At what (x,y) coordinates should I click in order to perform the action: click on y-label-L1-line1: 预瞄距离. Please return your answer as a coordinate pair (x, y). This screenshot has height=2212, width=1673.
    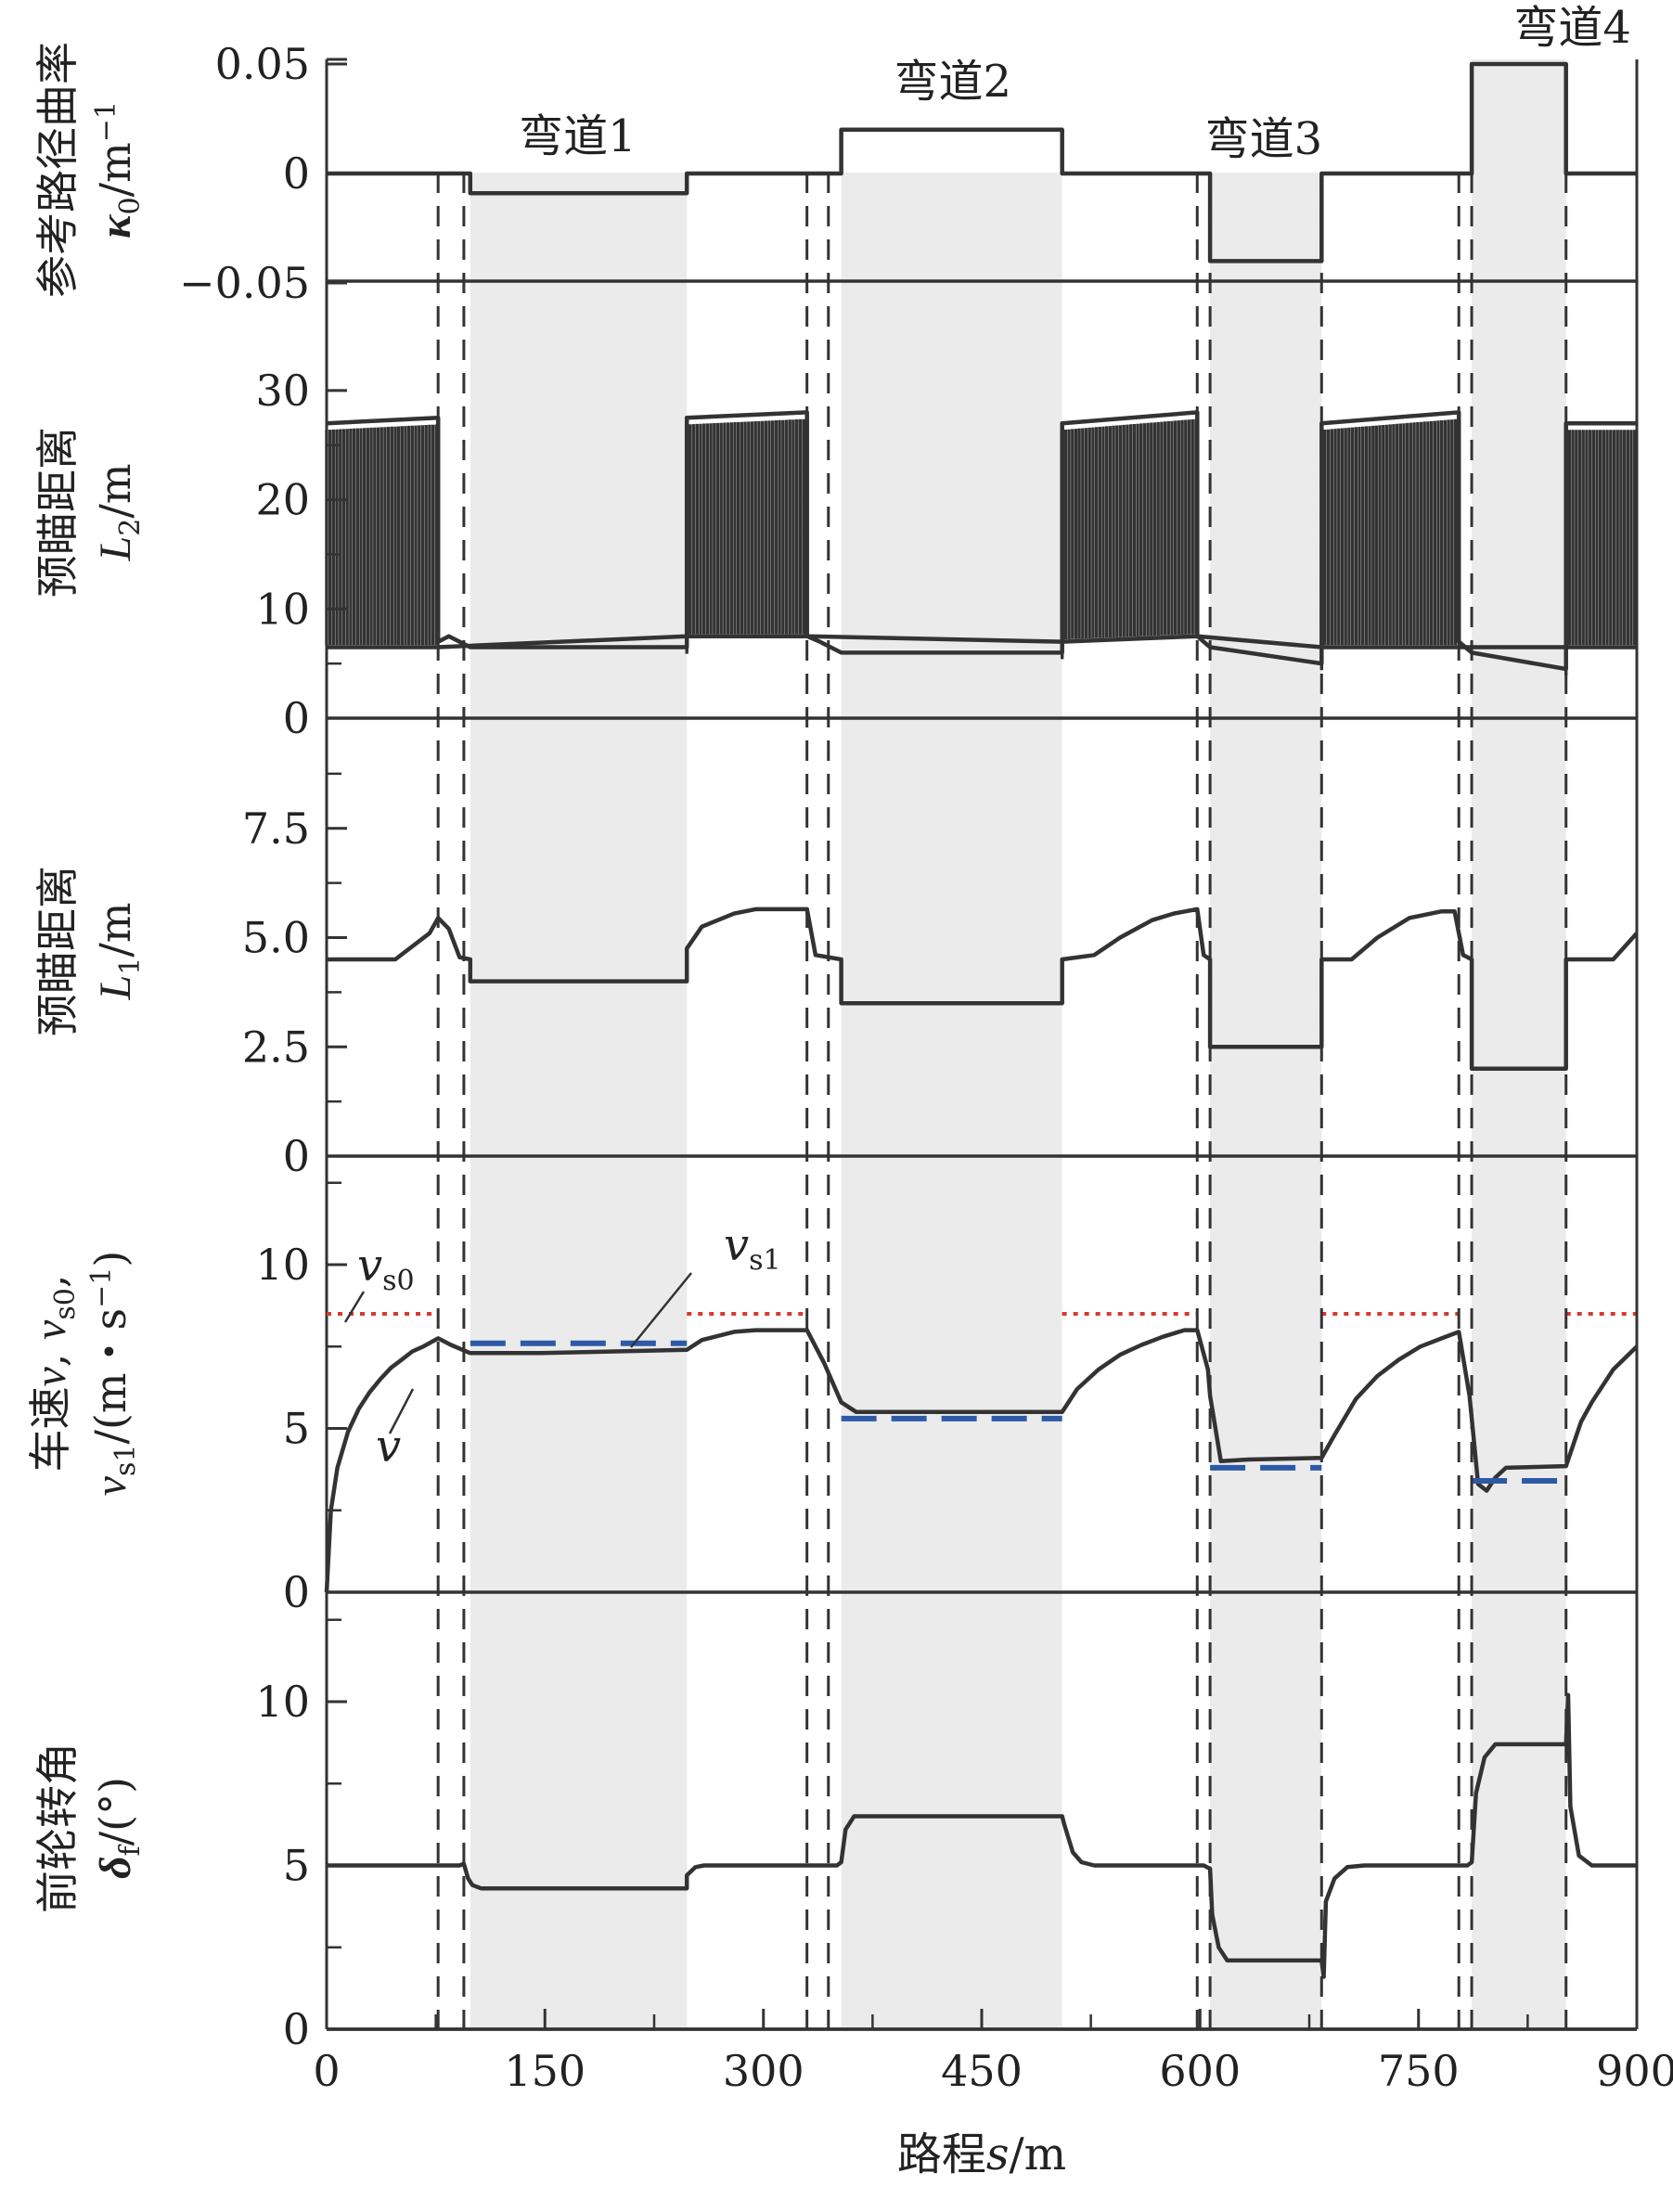
    Looking at the image, I should click on (57, 951).